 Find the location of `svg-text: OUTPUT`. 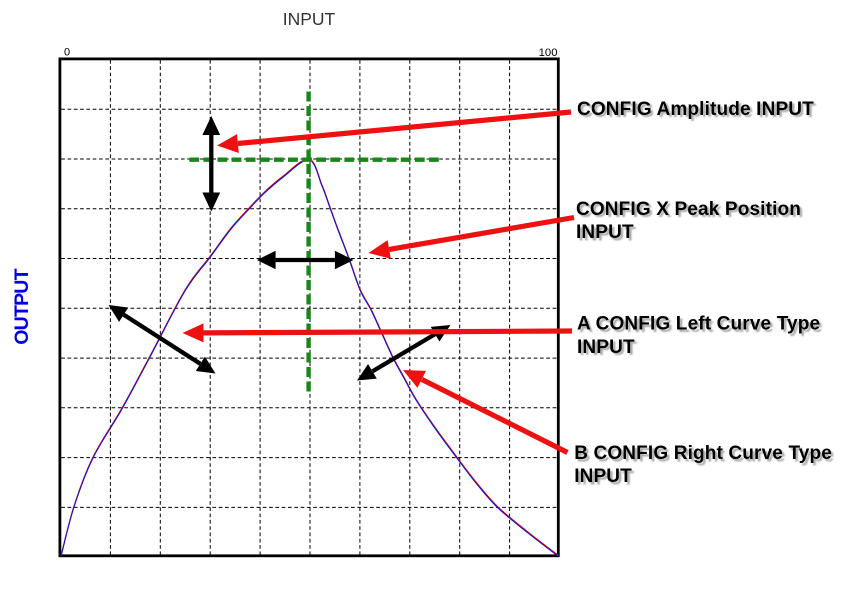

svg-text: OUTPUT is located at coordinates (22, 306).